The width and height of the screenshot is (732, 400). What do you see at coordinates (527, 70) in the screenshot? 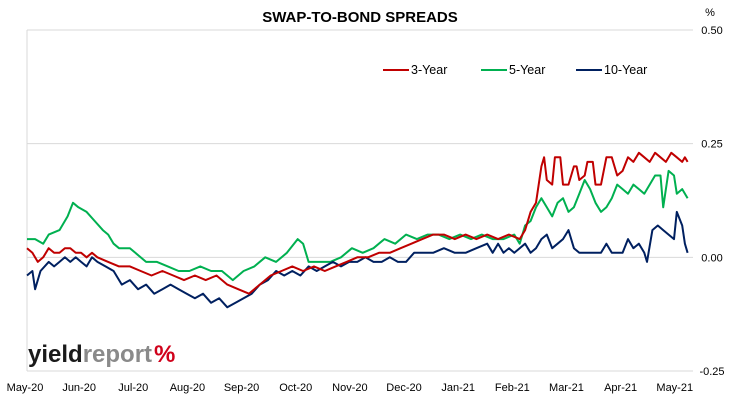
I see `legend-label: 5-Year` at bounding box center [527, 70].